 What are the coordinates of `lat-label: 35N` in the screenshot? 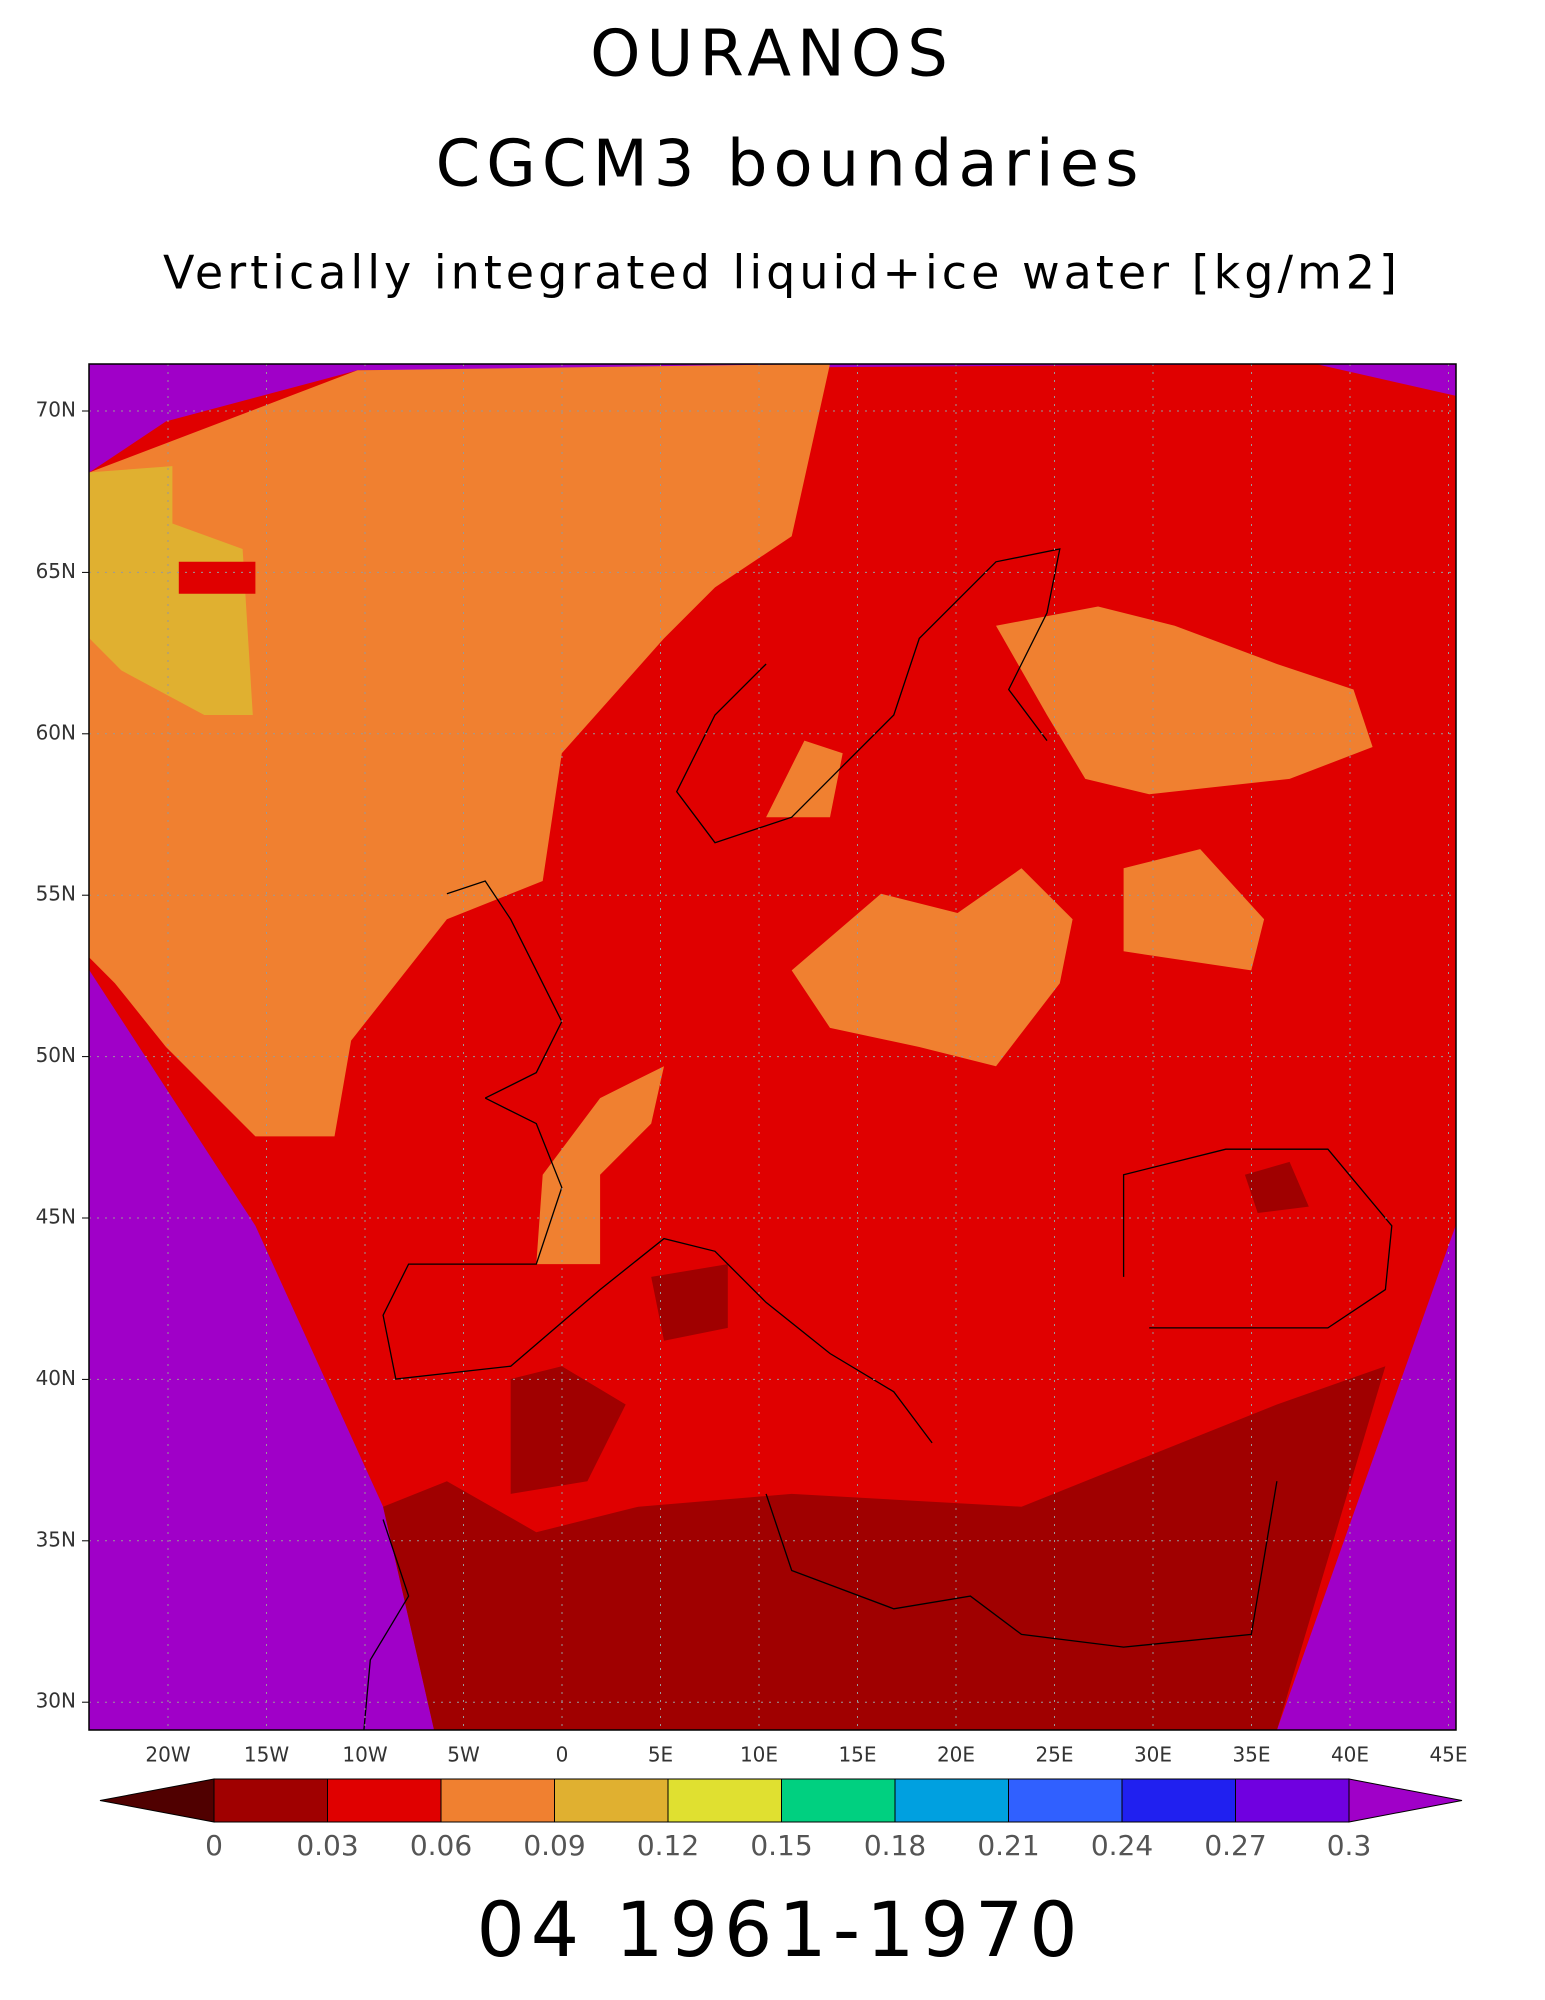 It's located at (56, 1539).